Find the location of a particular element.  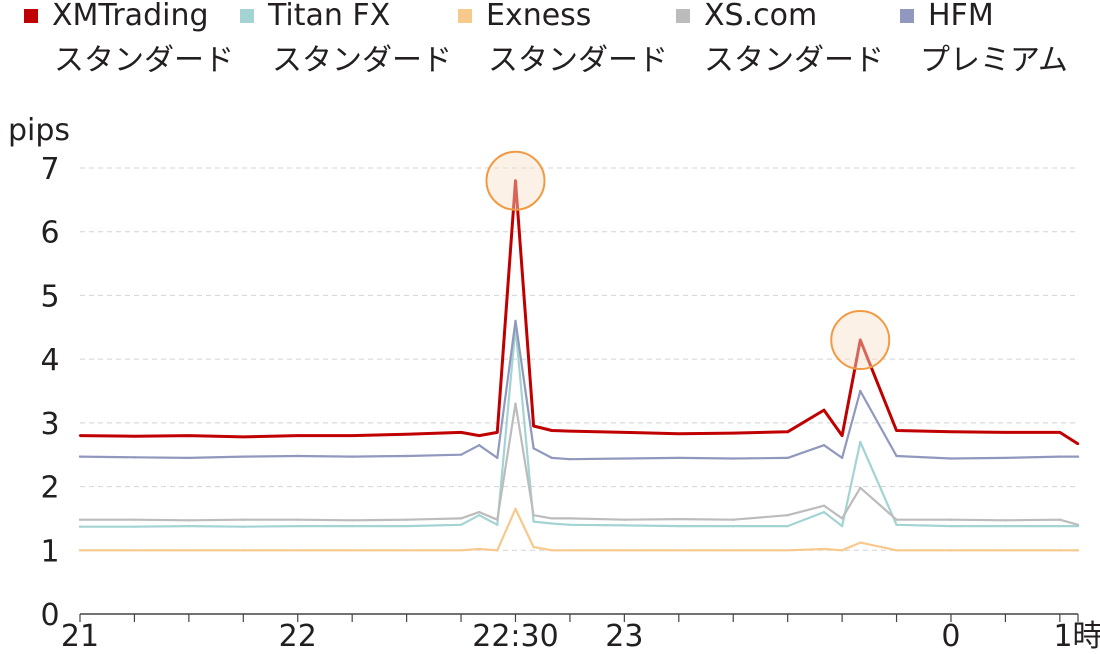

spike-highlight-circle is located at coordinates (515, 180).